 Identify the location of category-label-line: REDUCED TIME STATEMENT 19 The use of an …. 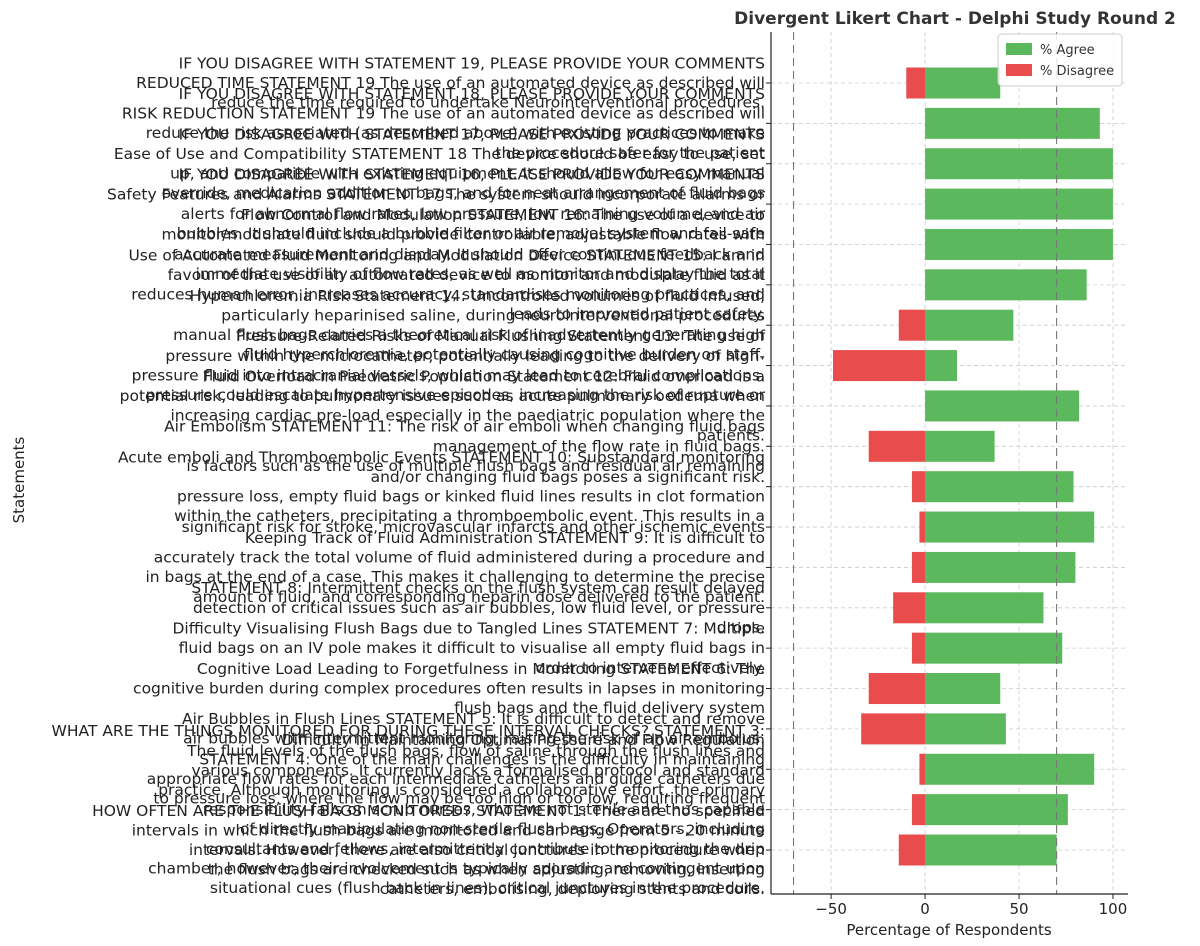
(450, 83).